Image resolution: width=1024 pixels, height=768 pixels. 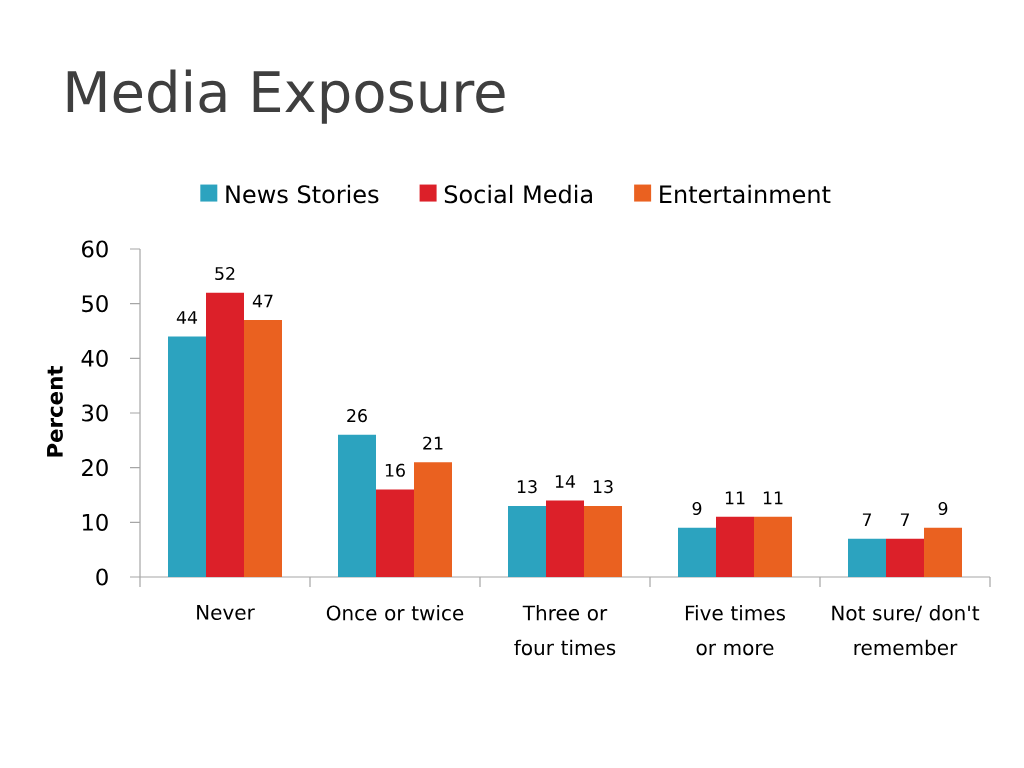 What do you see at coordinates (226, 612) in the screenshot?
I see `x-tick-label: Never` at bounding box center [226, 612].